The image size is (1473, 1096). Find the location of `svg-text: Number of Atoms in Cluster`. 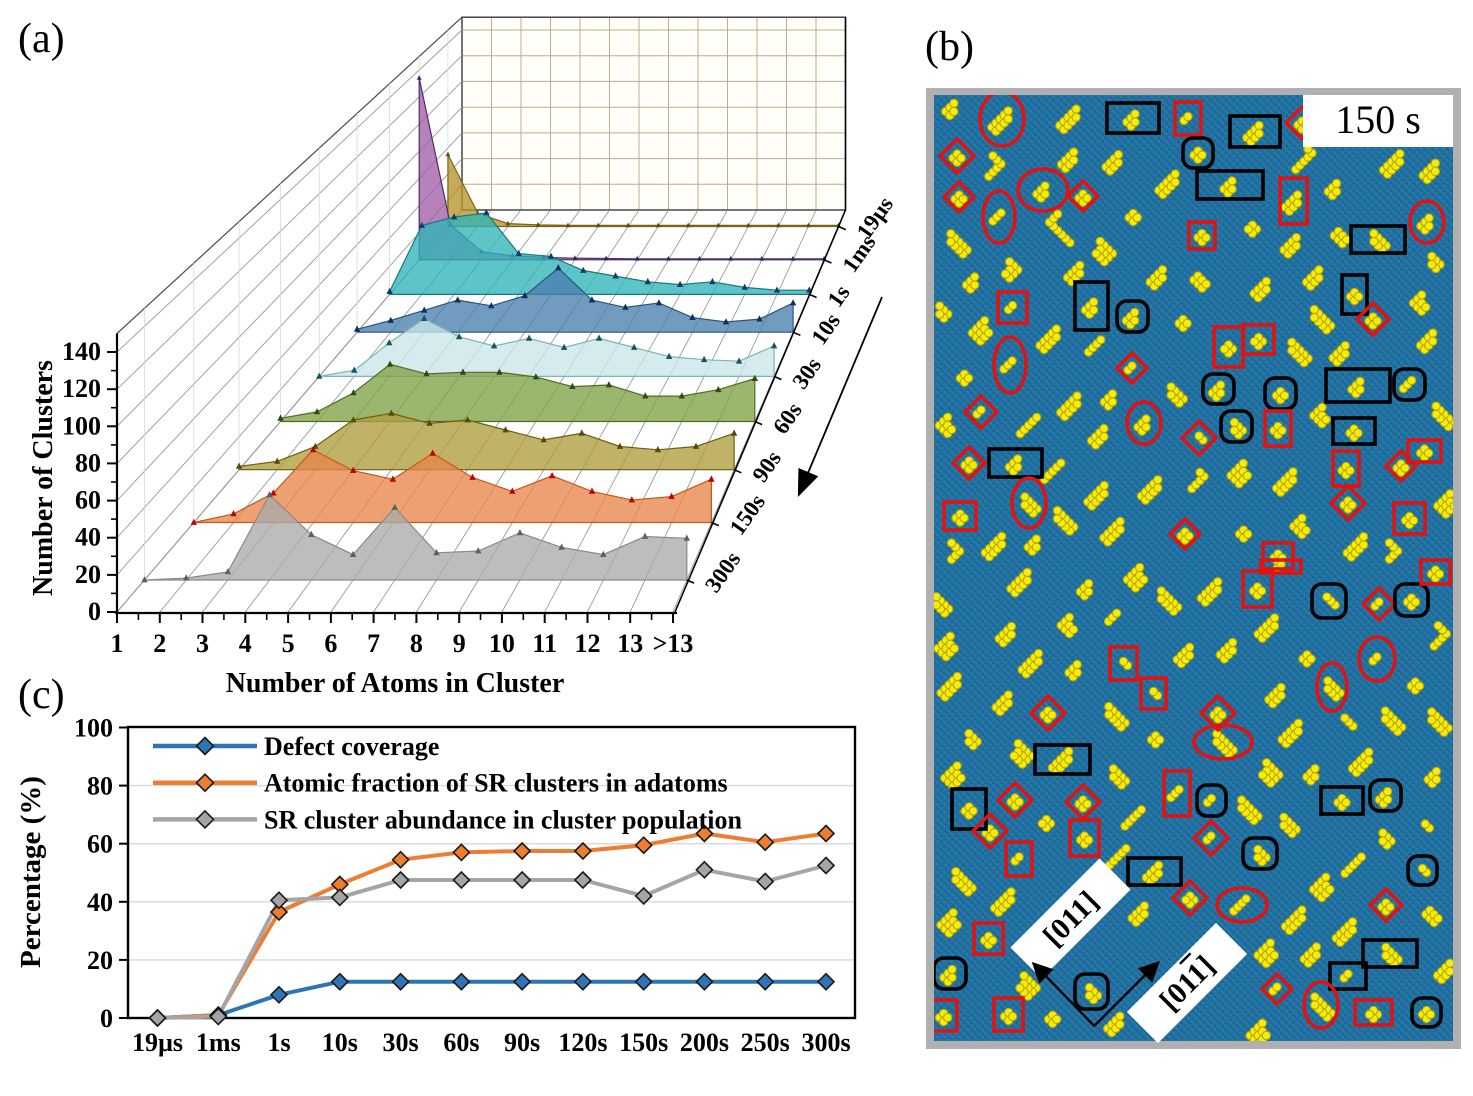

svg-text: Number of Atoms in Cluster is located at coordinates (395, 683).